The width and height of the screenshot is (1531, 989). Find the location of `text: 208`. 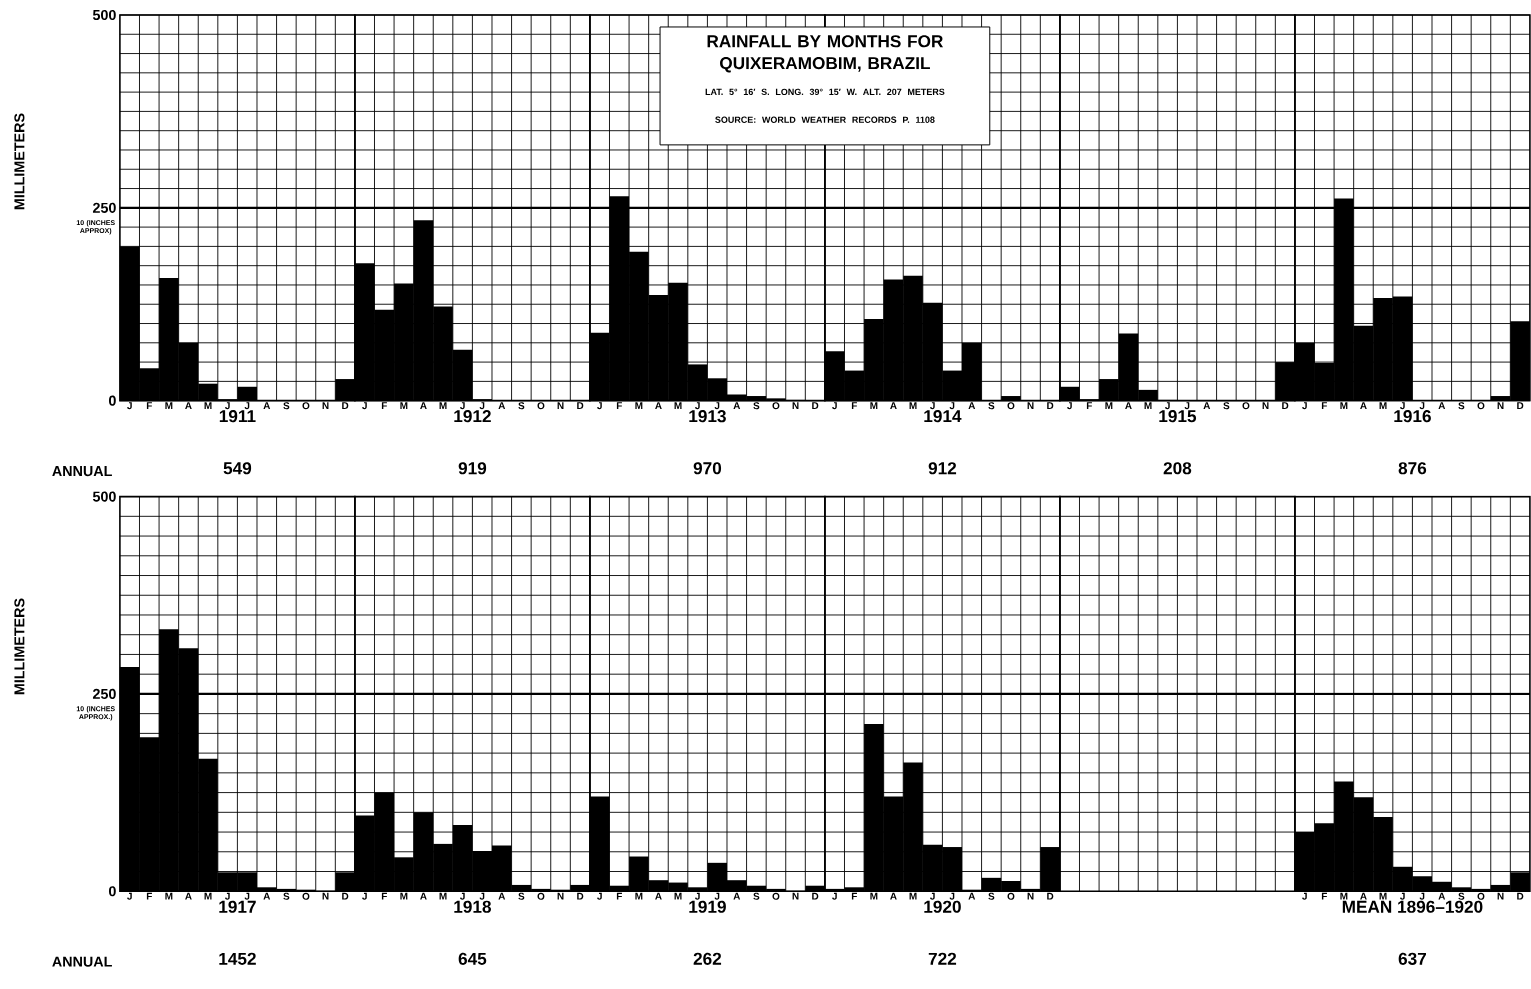

text: 208 is located at coordinates (1177, 468).